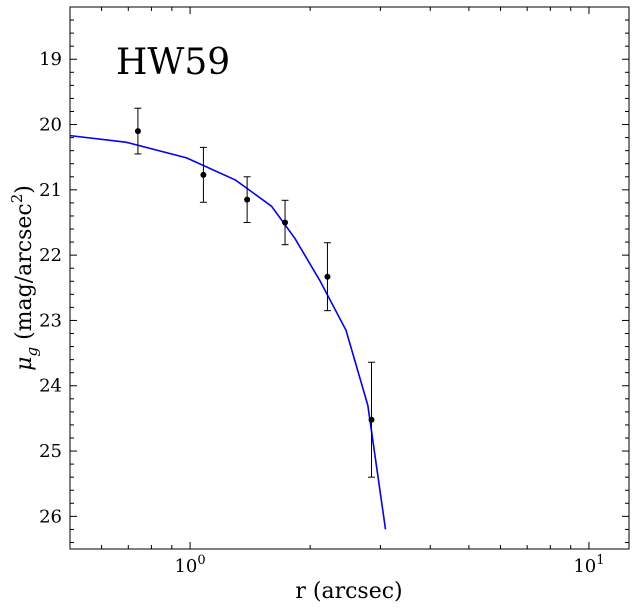 This screenshot has width=634, height=612. Describe the element at coordinates (50, 255) in the screenshot. I see `y-tick-label: 22` at that location.